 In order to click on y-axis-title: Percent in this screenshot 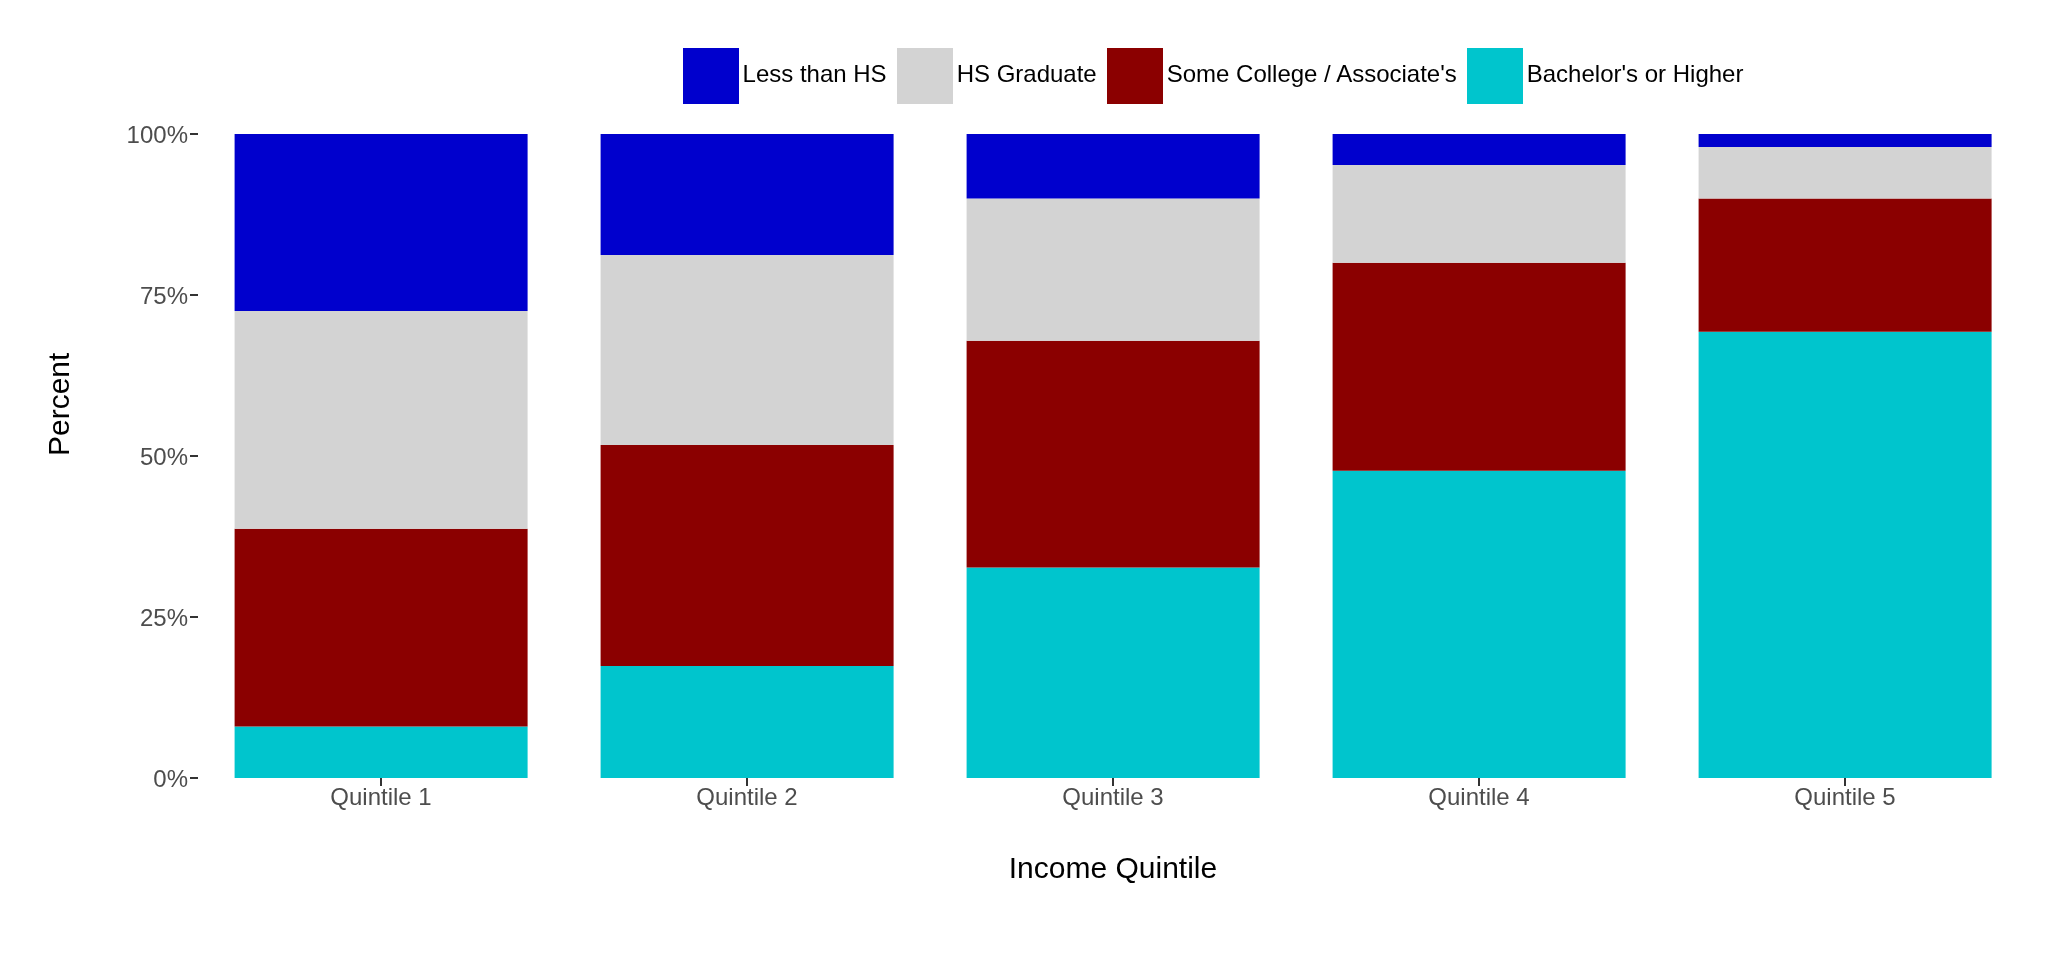, I will do `click(58, 403)`.